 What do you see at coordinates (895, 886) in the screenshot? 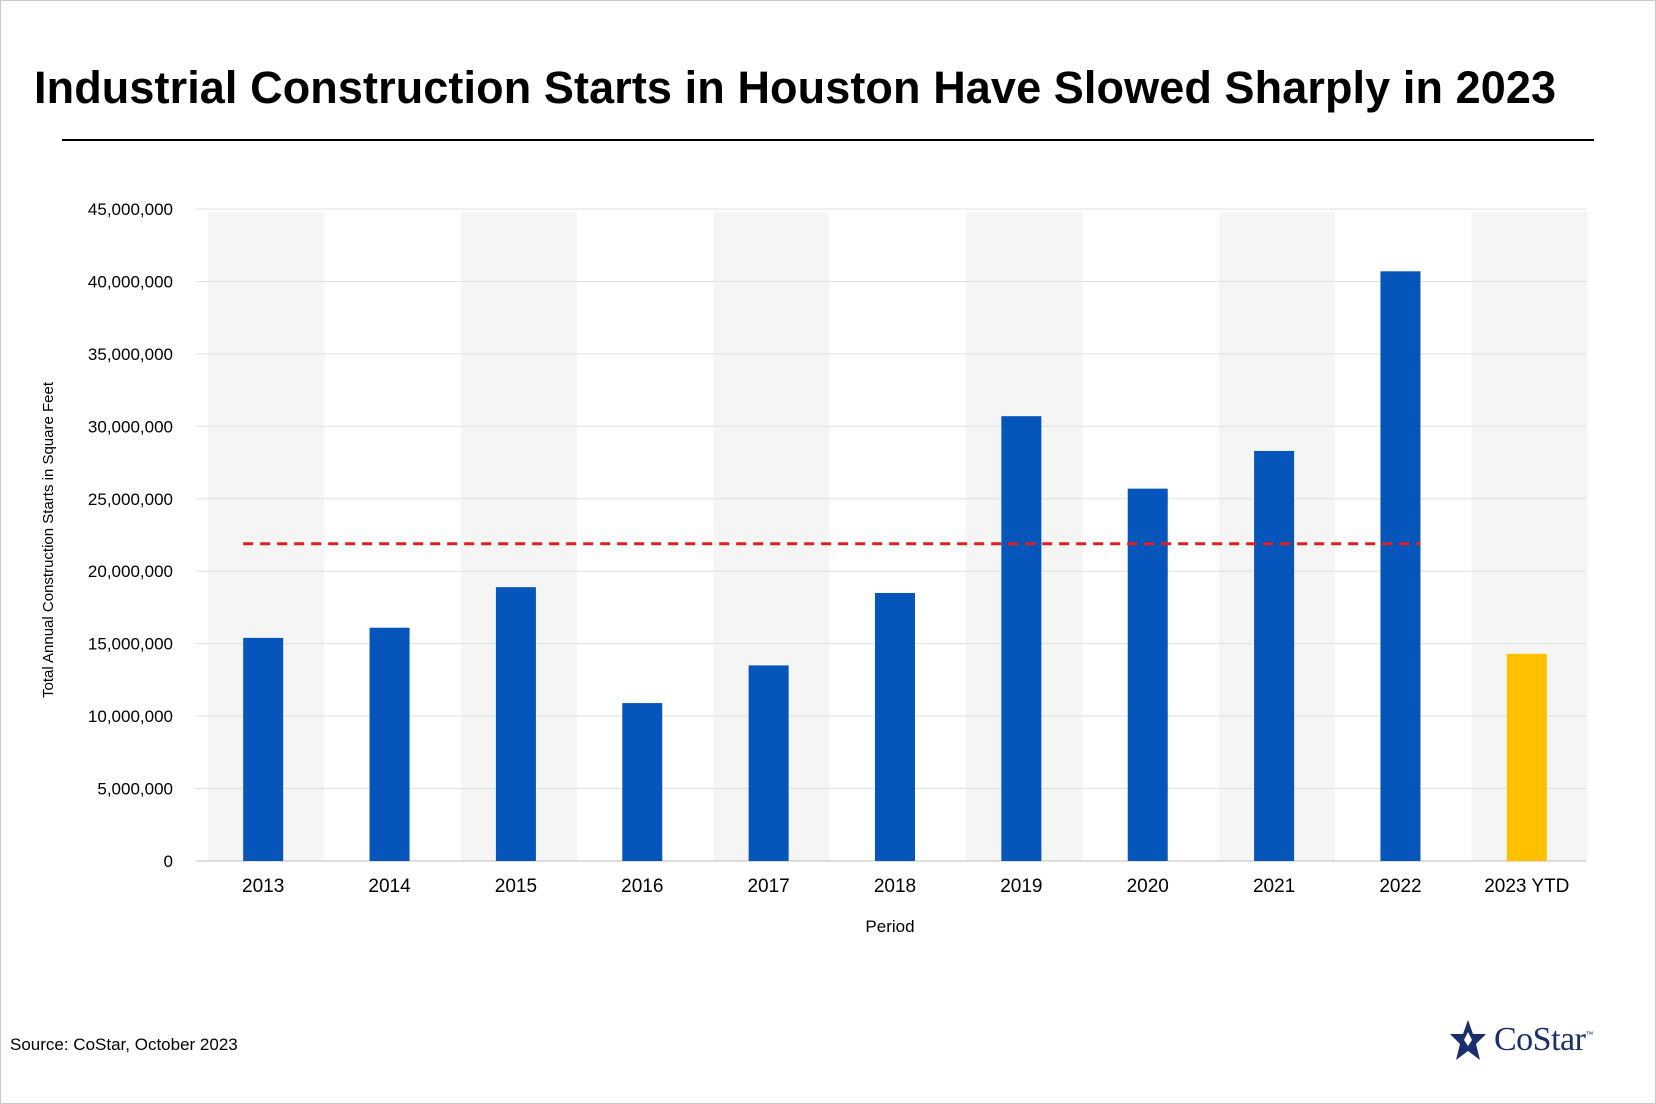
I see `x-tick-label: 2018` at bounding box center [895, 886].